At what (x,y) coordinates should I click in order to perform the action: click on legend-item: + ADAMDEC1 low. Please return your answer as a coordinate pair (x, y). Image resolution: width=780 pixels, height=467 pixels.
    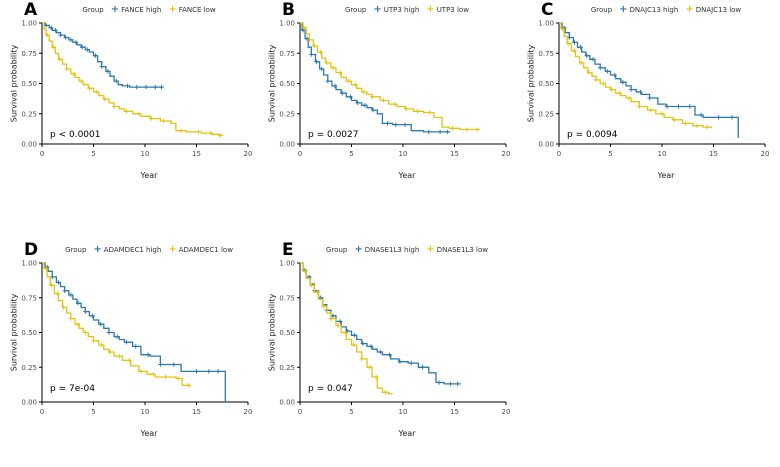
    Looking at the image, I should click on (200, 250).